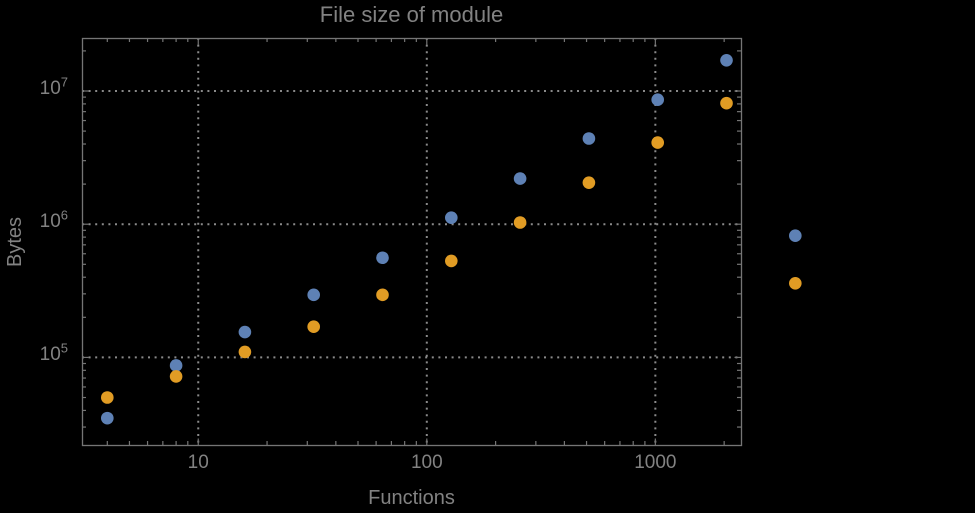 The image size is (975, 513). I want to click on scatter-point-series-1-blue-x1024, so click(658, 100).